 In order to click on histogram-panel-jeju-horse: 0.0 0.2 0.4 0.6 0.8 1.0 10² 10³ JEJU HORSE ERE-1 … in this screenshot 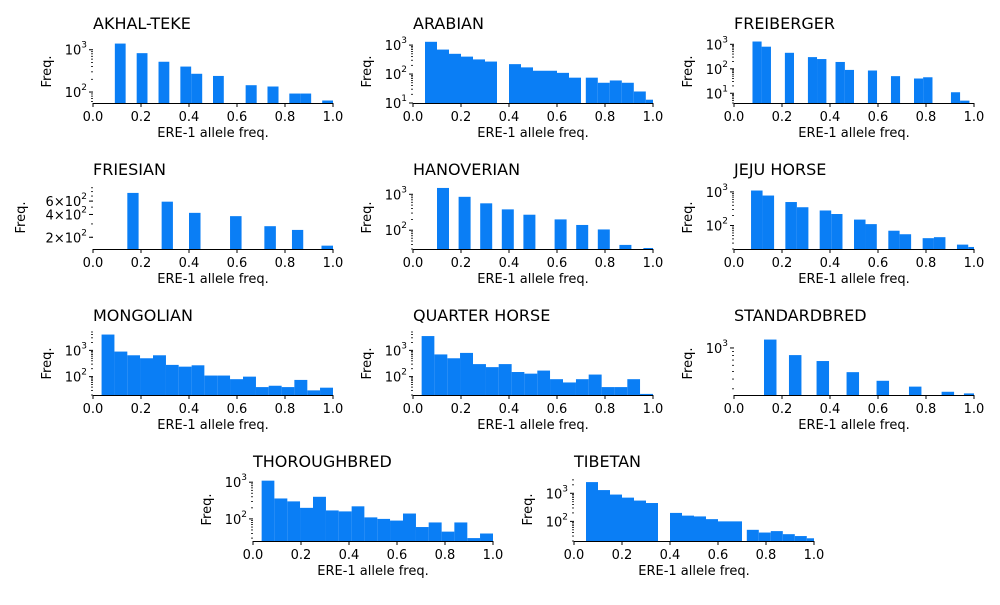, I will do `click(832, 223)`.